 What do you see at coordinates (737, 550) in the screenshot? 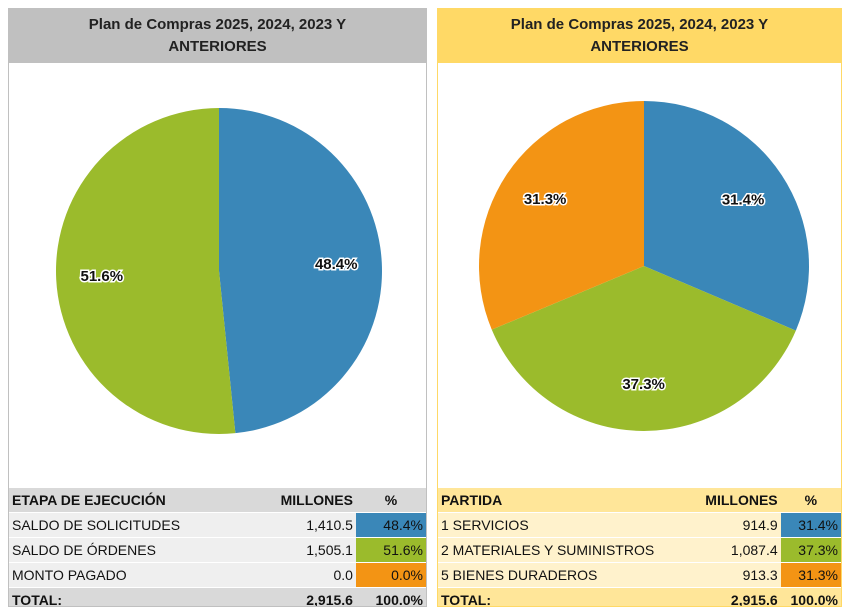
I see `table-cell: 1,087.4` at bounding box center [737, 550].